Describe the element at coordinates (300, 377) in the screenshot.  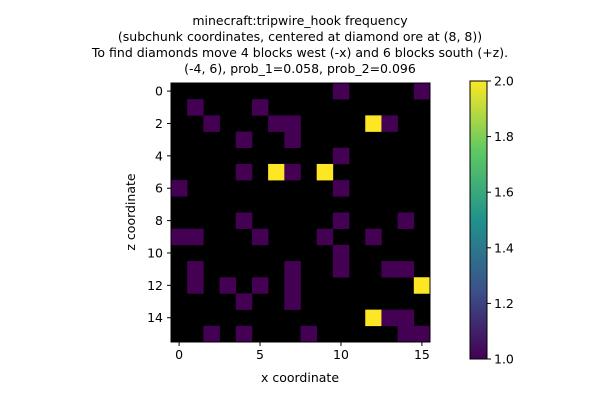
I see `x-axis-label: x coordinate` at that location.